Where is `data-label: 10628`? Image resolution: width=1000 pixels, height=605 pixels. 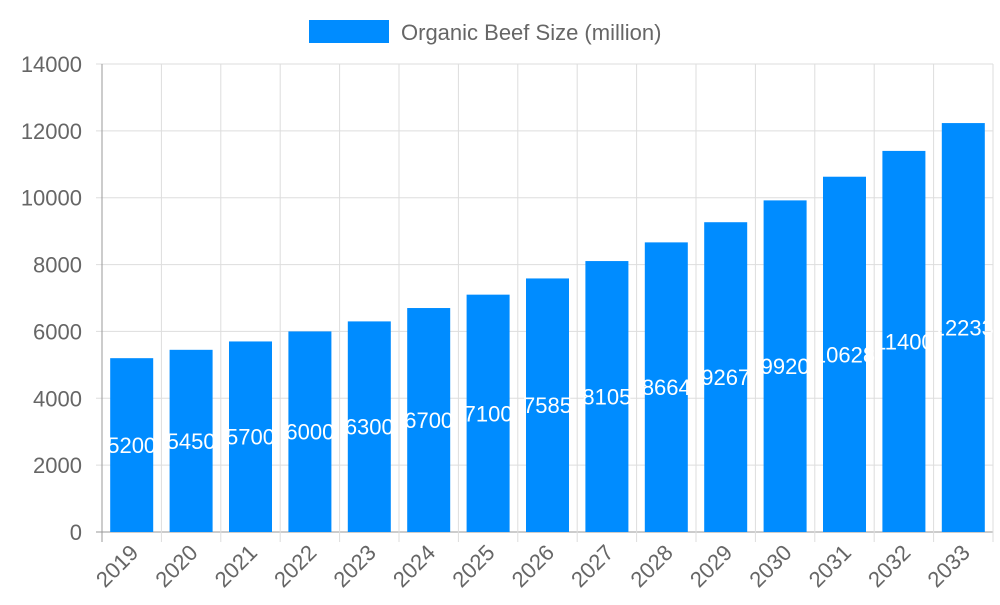 data-label: 10628 is located at coordinates (844, 354).